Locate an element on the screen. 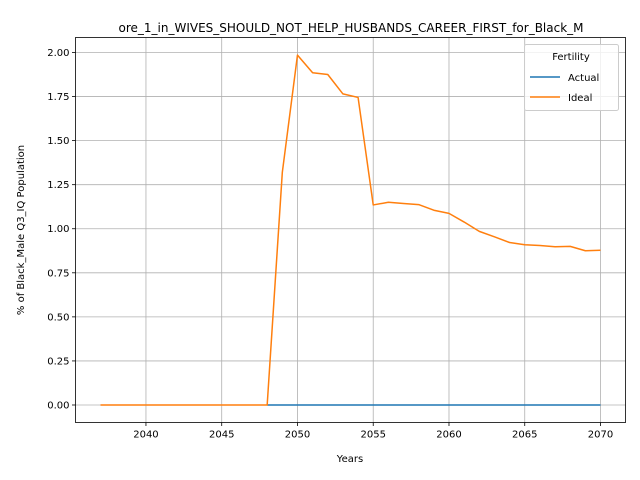  y-axis-ticks: 0.00 0.25 0.50 0.75 1.00 1.25 1.50 1.75 2.00 is located at coordinates (61, 229).